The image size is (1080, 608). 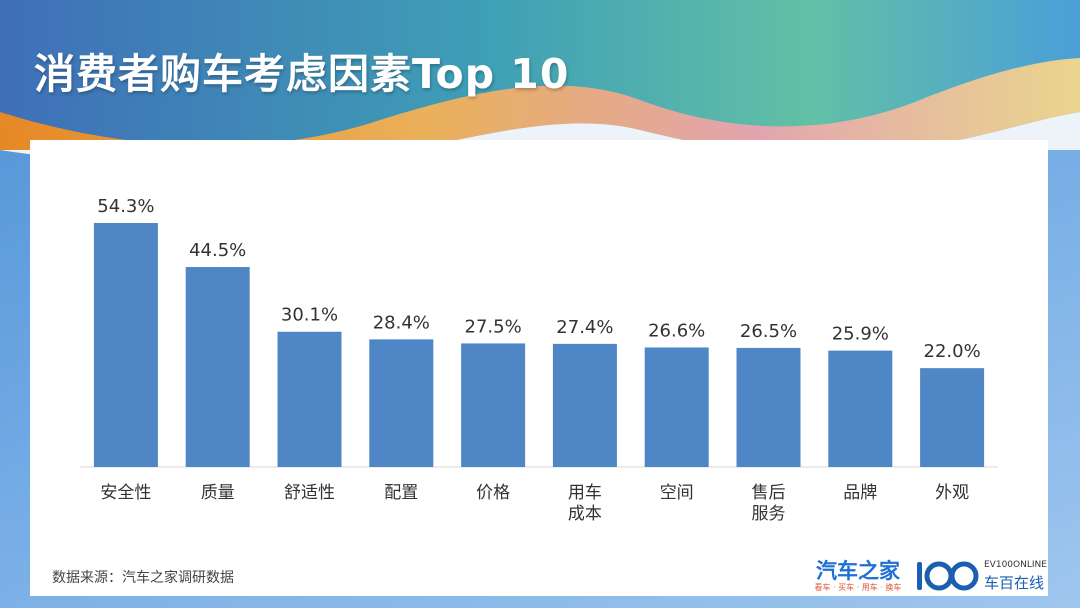 What do you see at coordinates (401, 322) in the screenshot?
I see `value-label-4: 28.4%` at bounding box center [401, 322].